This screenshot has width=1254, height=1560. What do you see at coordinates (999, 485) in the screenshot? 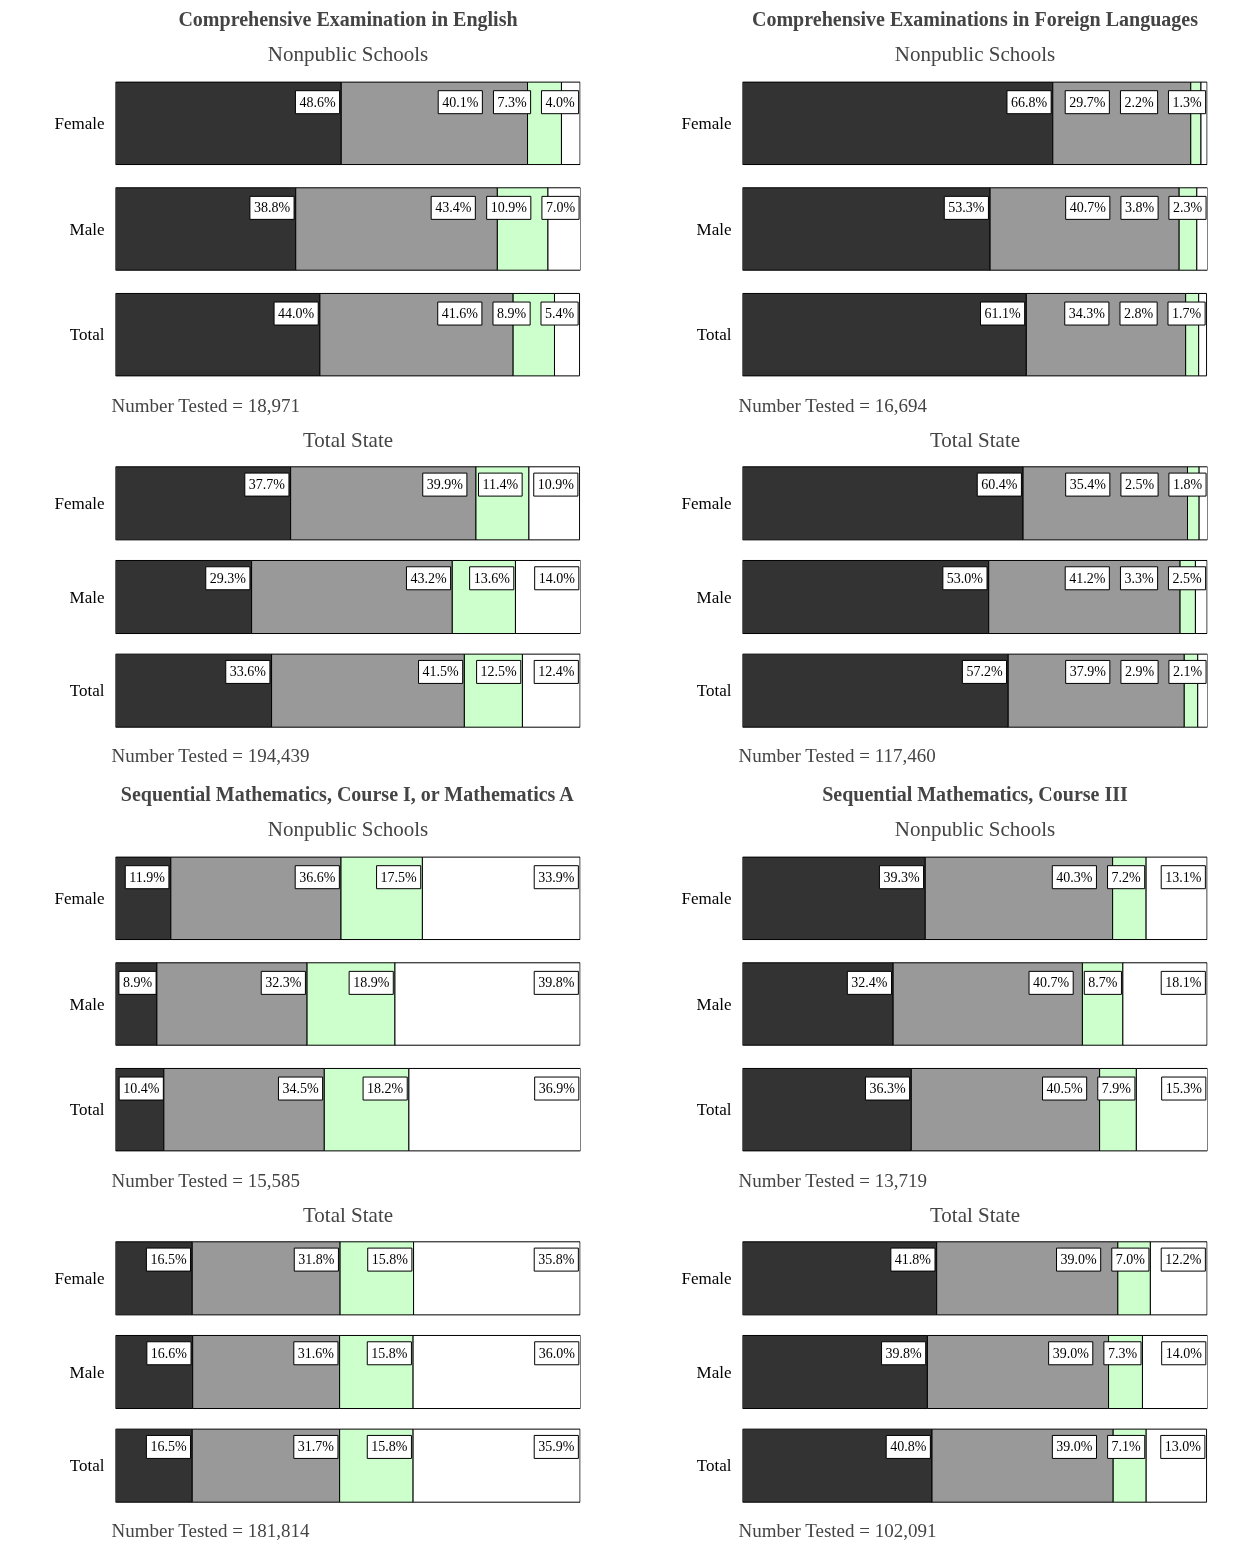
I see `data-label: 60.4%` at bounding box center [999, 485].